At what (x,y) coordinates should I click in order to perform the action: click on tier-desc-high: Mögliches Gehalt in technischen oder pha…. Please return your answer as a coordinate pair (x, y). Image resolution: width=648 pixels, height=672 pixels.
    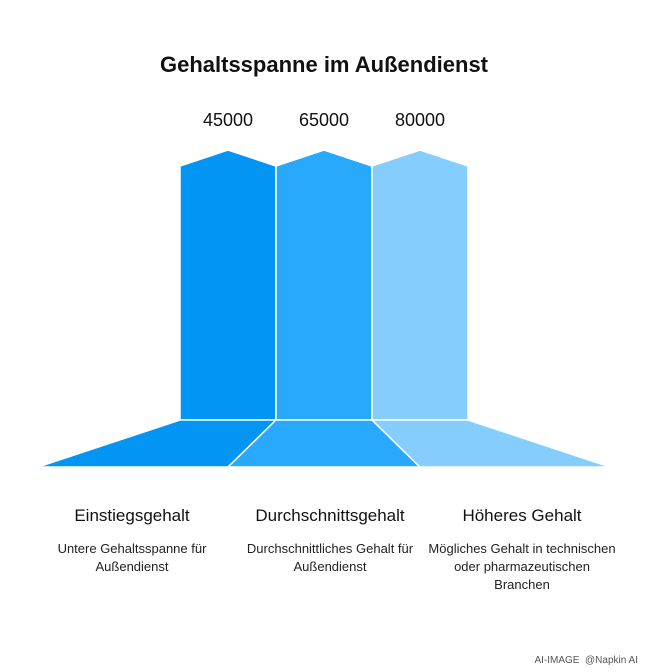
    Looking at the image, I should click on (522, 566).